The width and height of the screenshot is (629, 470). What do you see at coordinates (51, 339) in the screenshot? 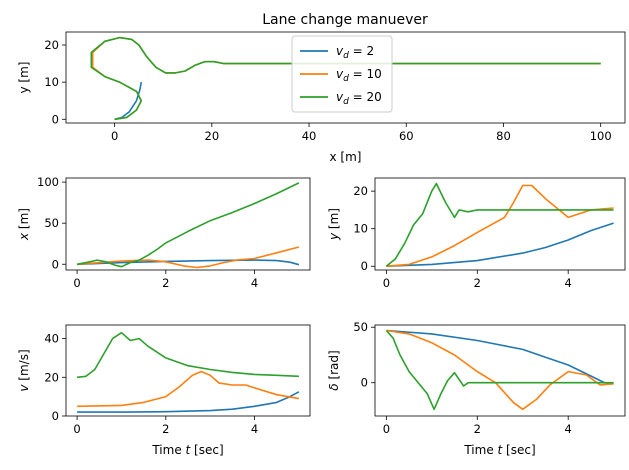
I see `y-tick-label: 40` at bounding box center [51, 339].